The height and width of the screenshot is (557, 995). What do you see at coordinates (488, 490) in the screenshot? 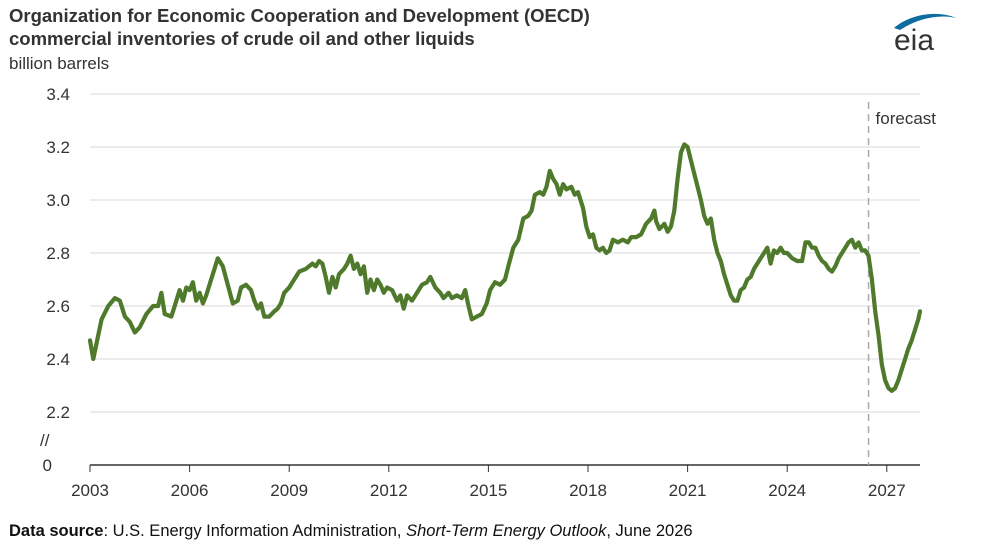
I see `x-tick-label: 2015` at bounding box center [488, 490].